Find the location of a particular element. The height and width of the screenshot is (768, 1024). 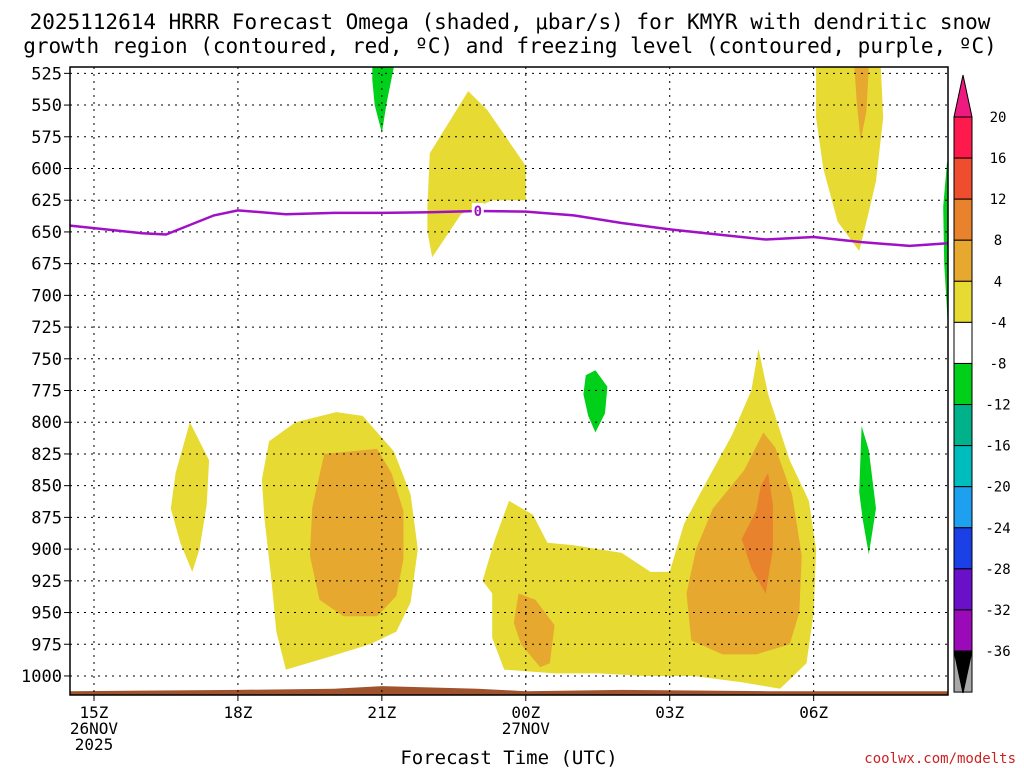

freezing-label-bg is located at coordinates (477, 210).